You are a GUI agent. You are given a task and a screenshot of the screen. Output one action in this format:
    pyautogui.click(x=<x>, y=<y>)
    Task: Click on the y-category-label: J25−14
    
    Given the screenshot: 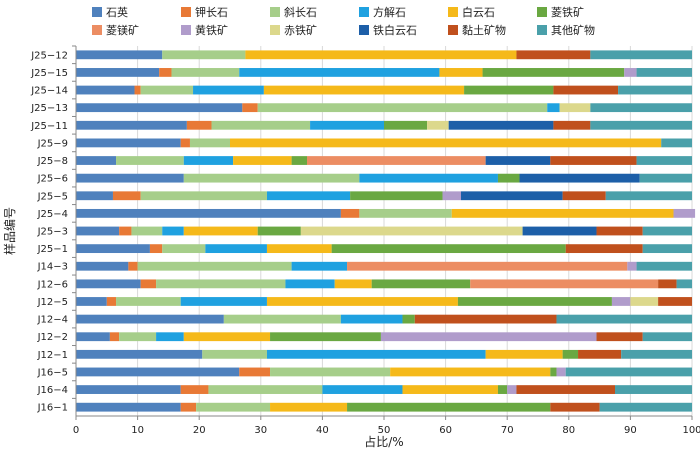 What is the action you would take?
    pyautogui.click(x=49, y=91)
    